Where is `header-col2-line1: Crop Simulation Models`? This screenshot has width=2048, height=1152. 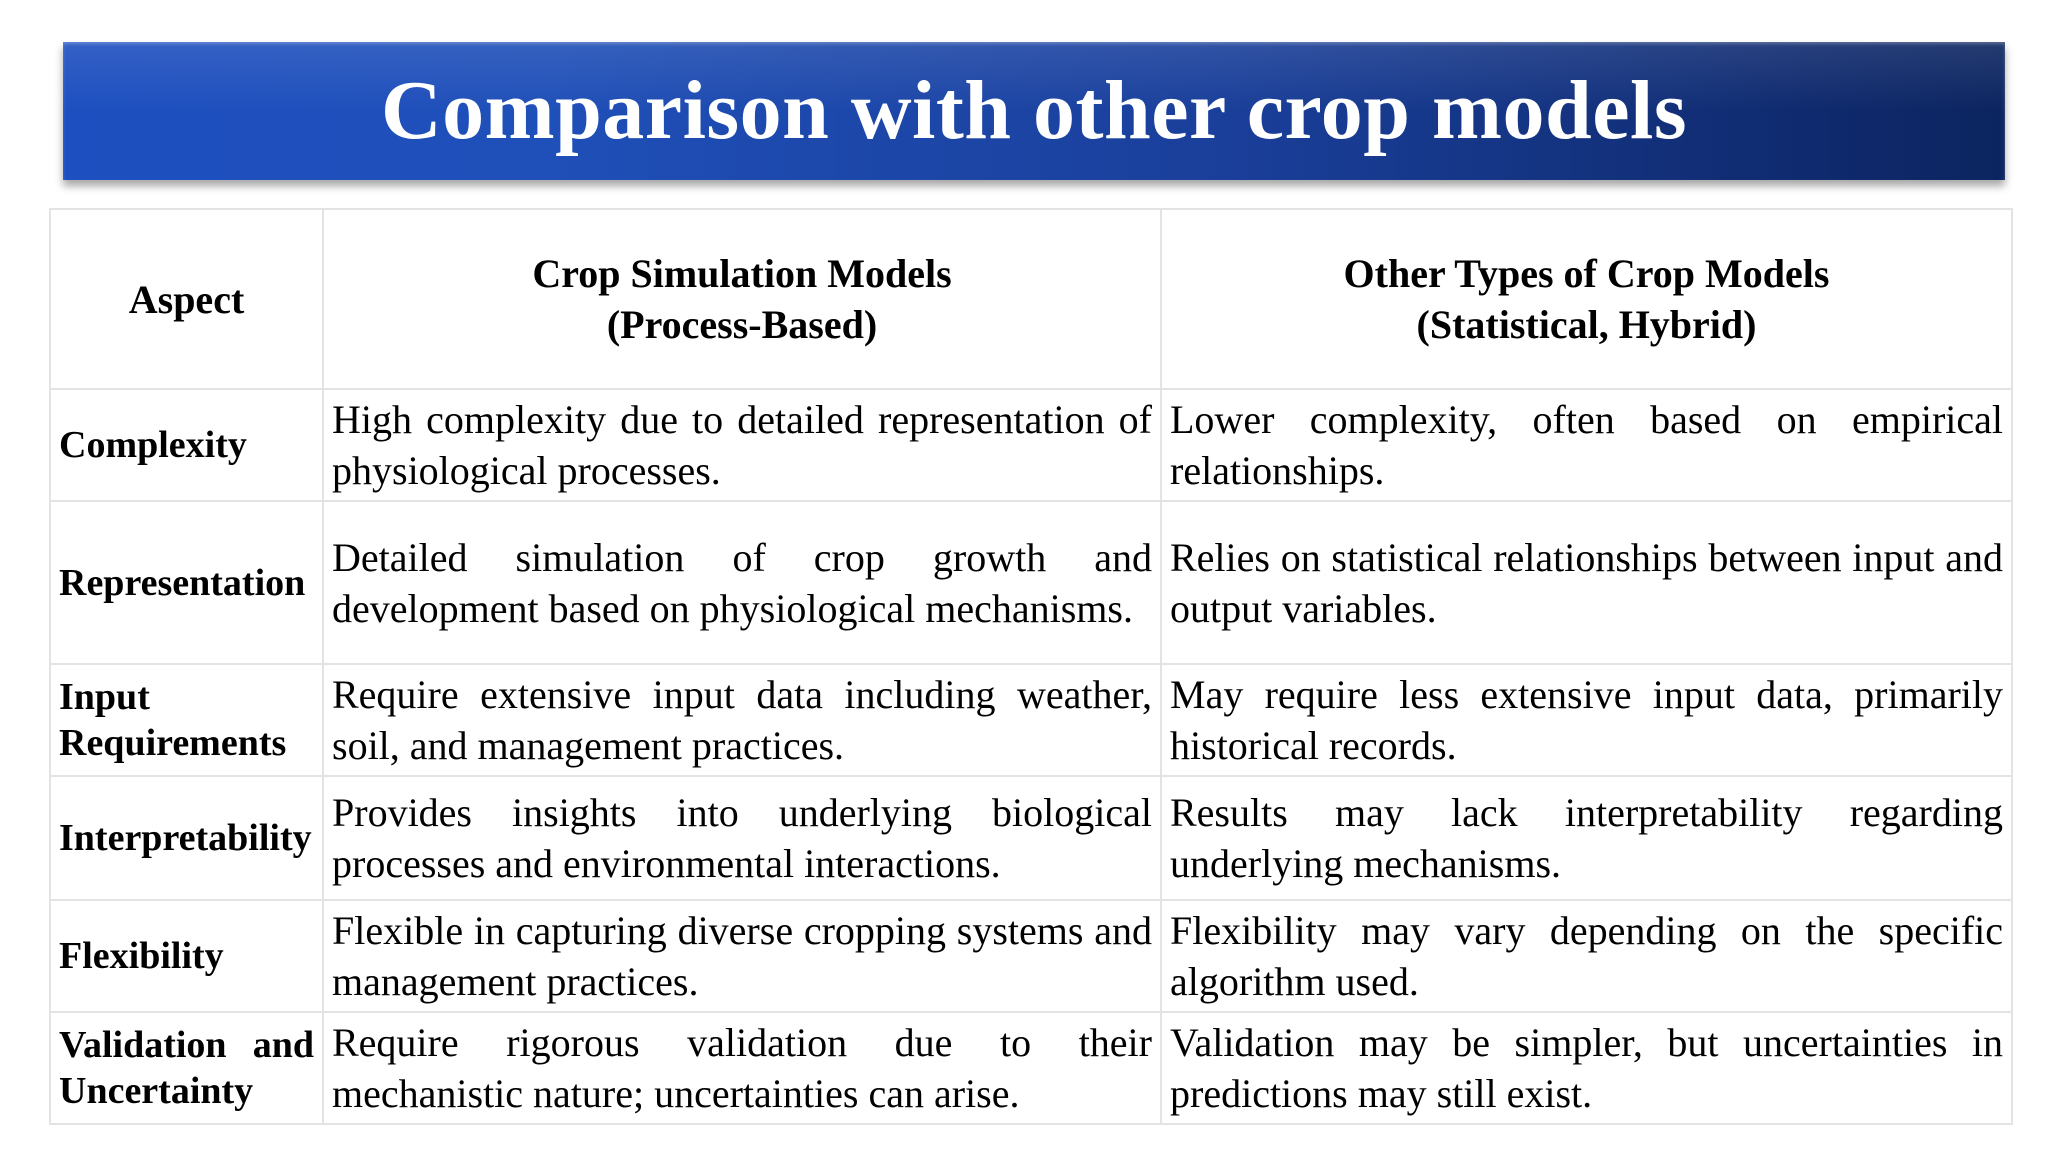
header-col2-line1: Crop Simulation Models is located at coordinates (742, 273).